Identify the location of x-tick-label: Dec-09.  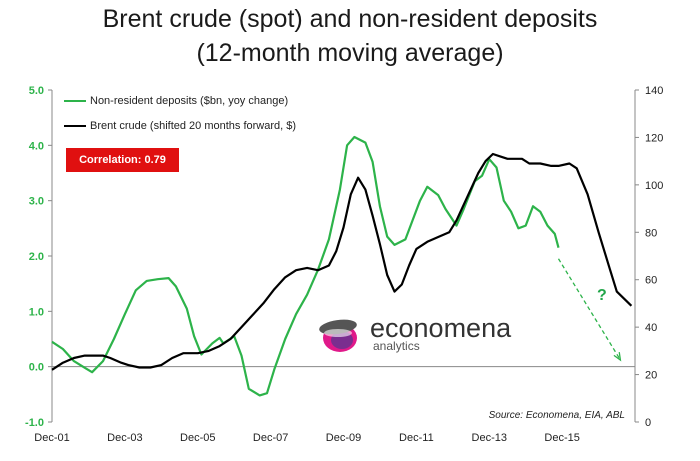
(343, 438).